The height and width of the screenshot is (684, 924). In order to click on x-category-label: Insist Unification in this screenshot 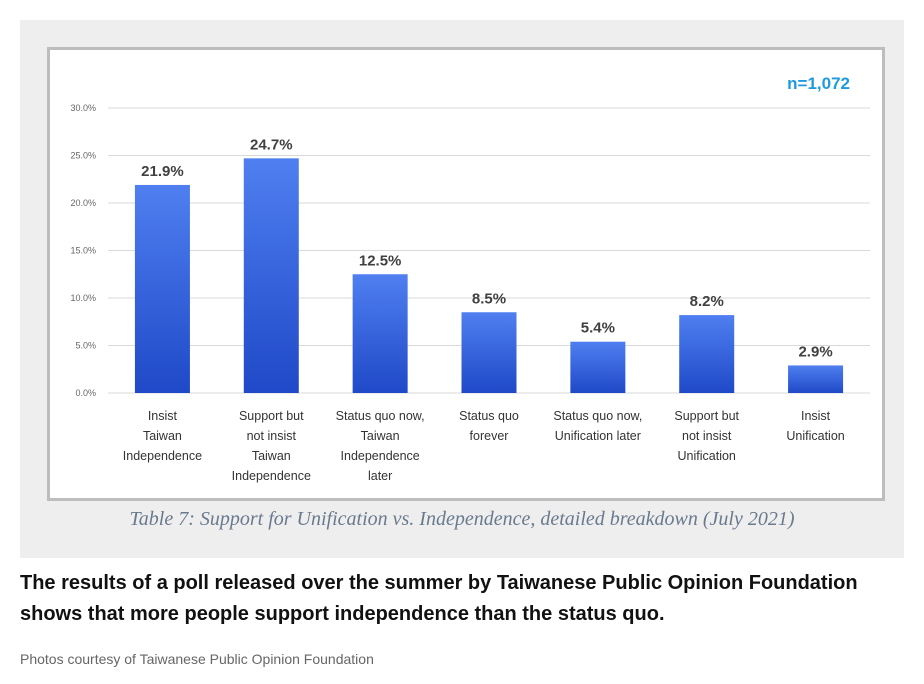, I will do `click(815, 426)`.